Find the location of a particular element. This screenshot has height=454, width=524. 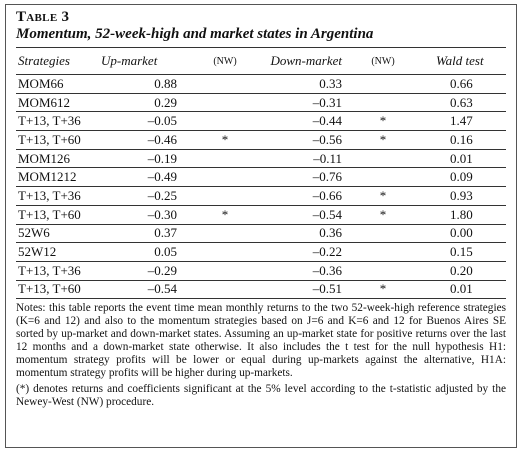

table-row: T+13, T+60 –0.30 * –0.54 * 1.80 is located at coordinates (261, 215).